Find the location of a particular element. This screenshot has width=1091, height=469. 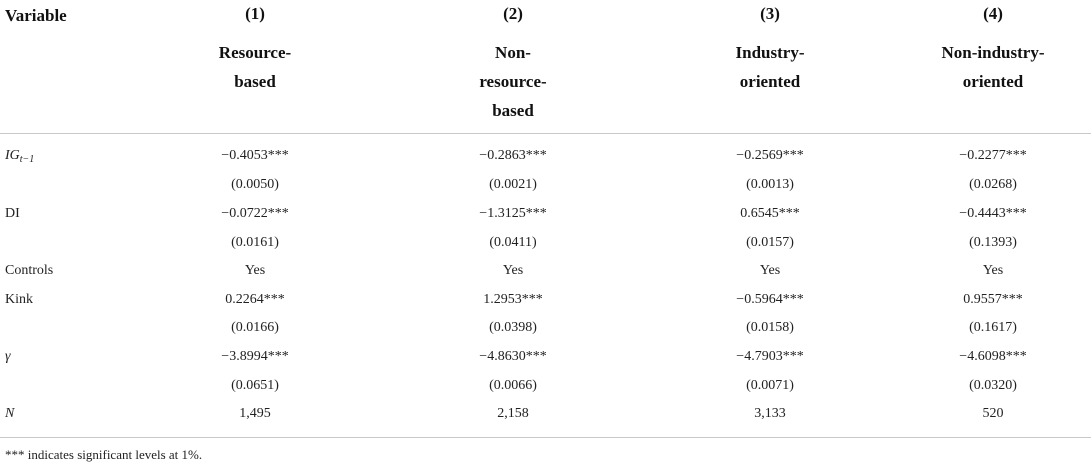

table-cell: (0.0166) is located at coordinates (255, 327).